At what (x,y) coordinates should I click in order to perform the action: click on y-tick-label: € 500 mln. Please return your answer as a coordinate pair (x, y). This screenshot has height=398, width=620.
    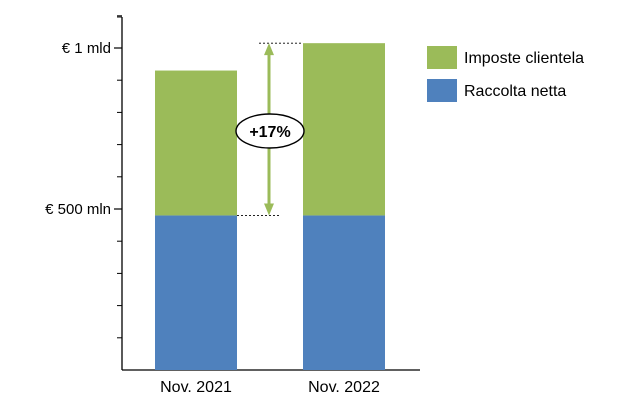
    Looking at the image, I should click on (78, 209).